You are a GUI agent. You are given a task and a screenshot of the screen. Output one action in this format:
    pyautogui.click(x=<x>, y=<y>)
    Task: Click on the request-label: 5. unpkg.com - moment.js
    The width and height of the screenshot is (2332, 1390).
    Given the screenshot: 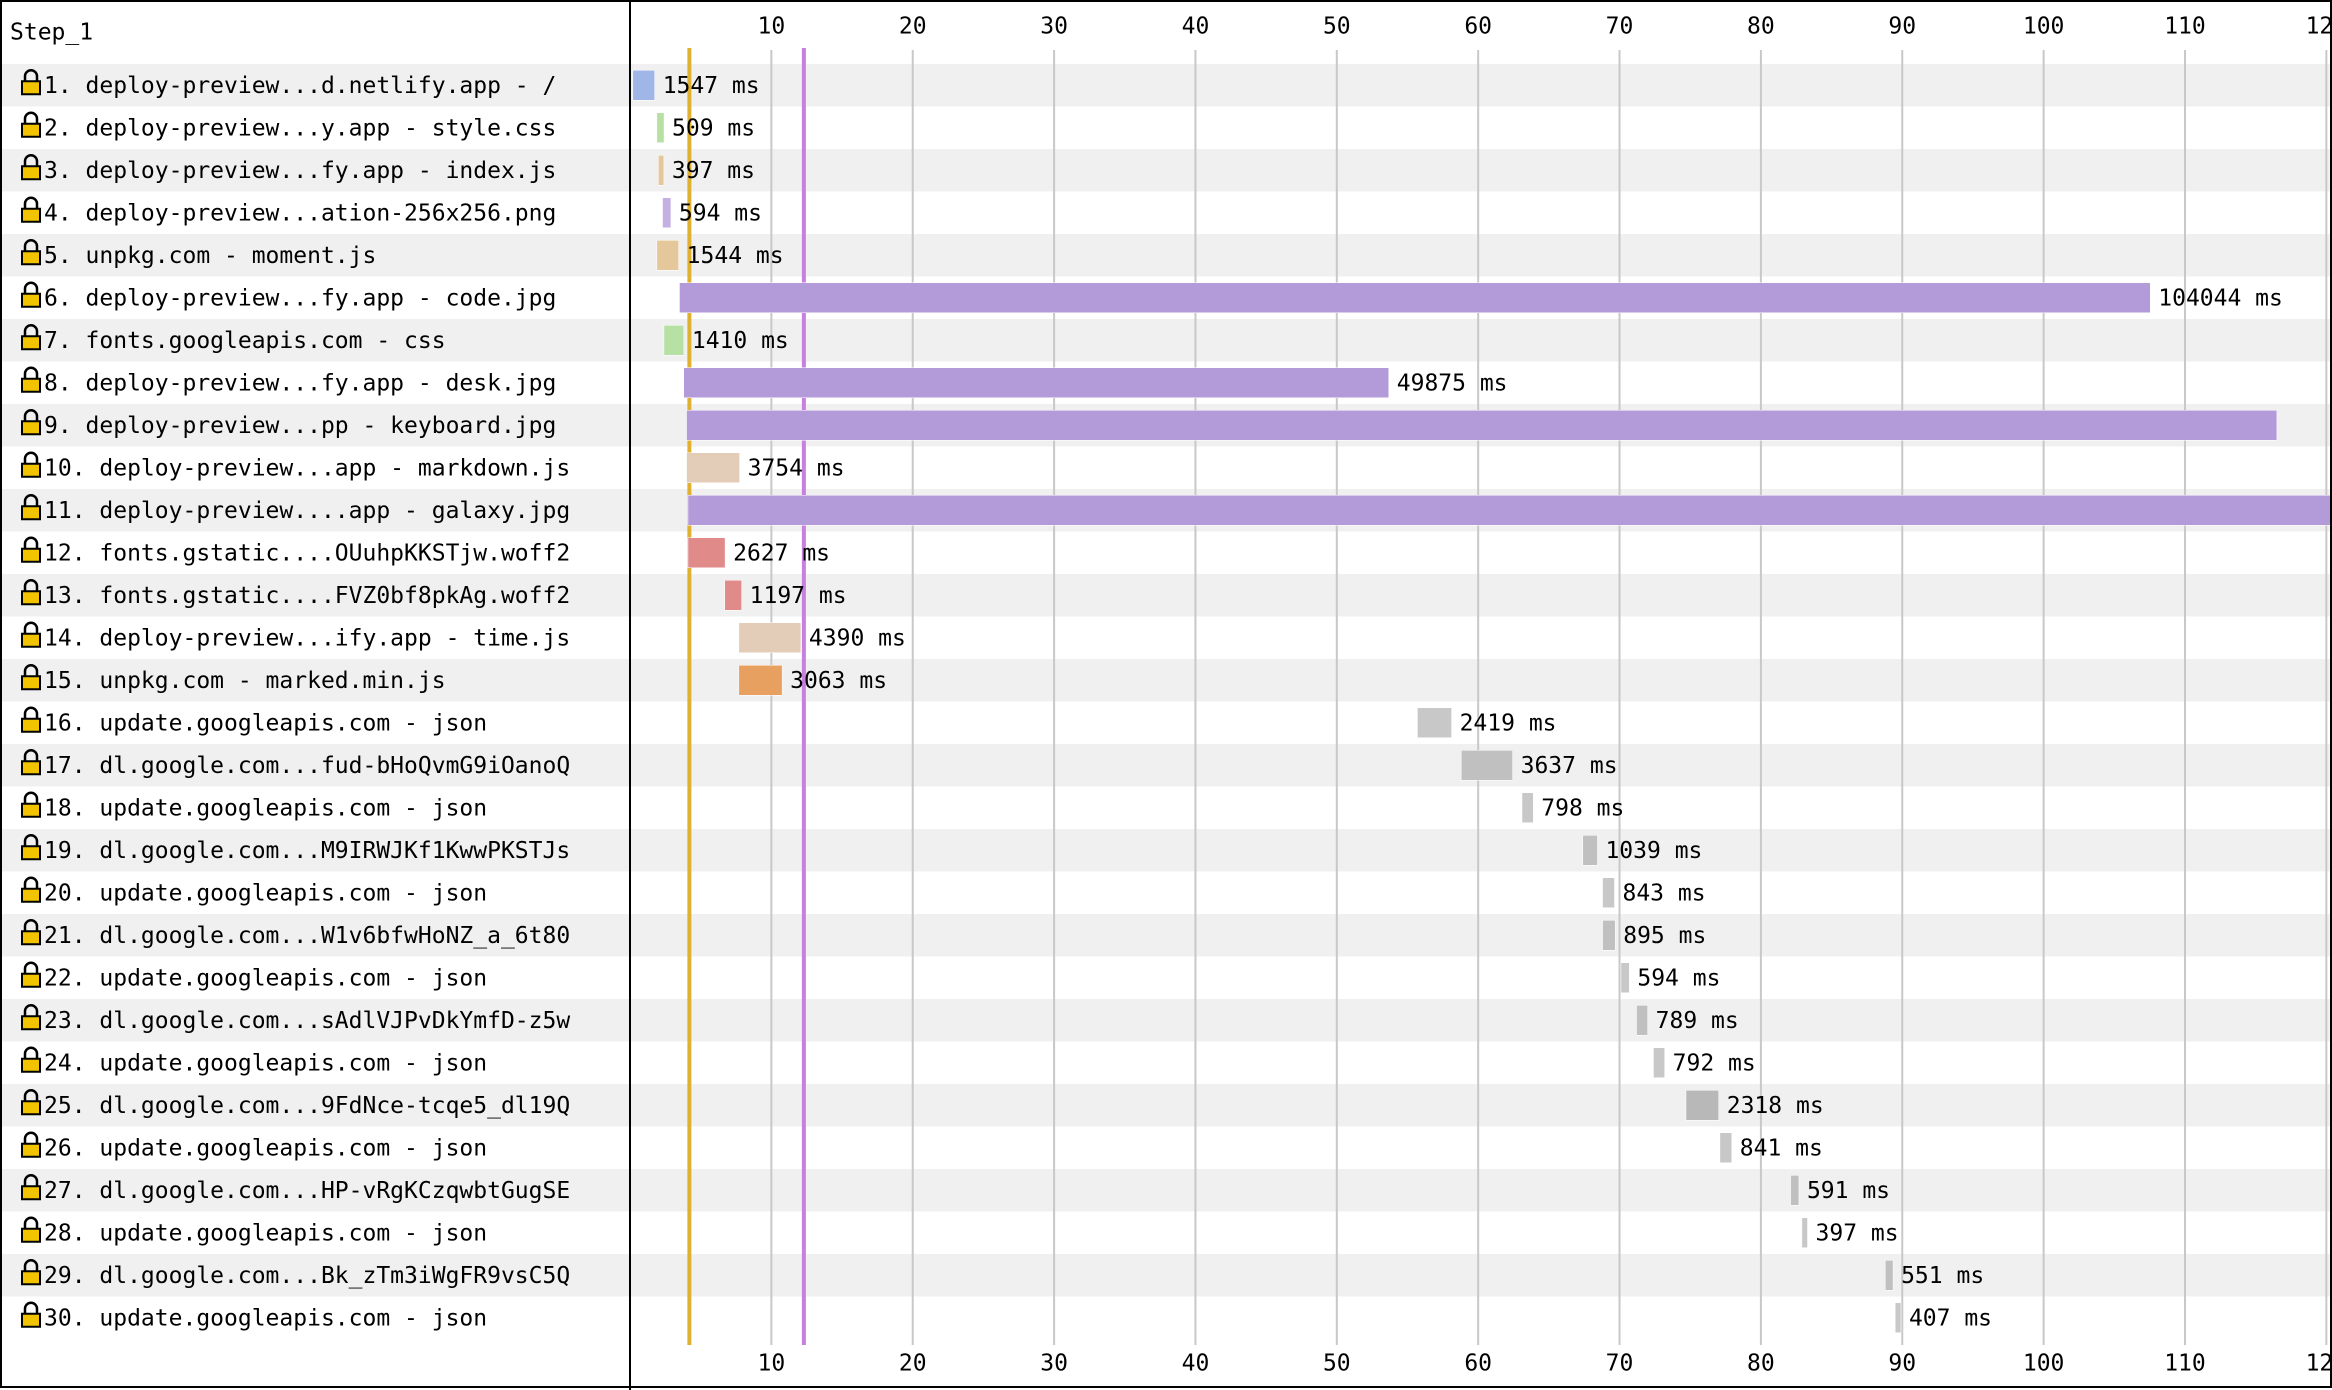 What is the action you would take?
    pyautogui.click(x=210, y=256)
    